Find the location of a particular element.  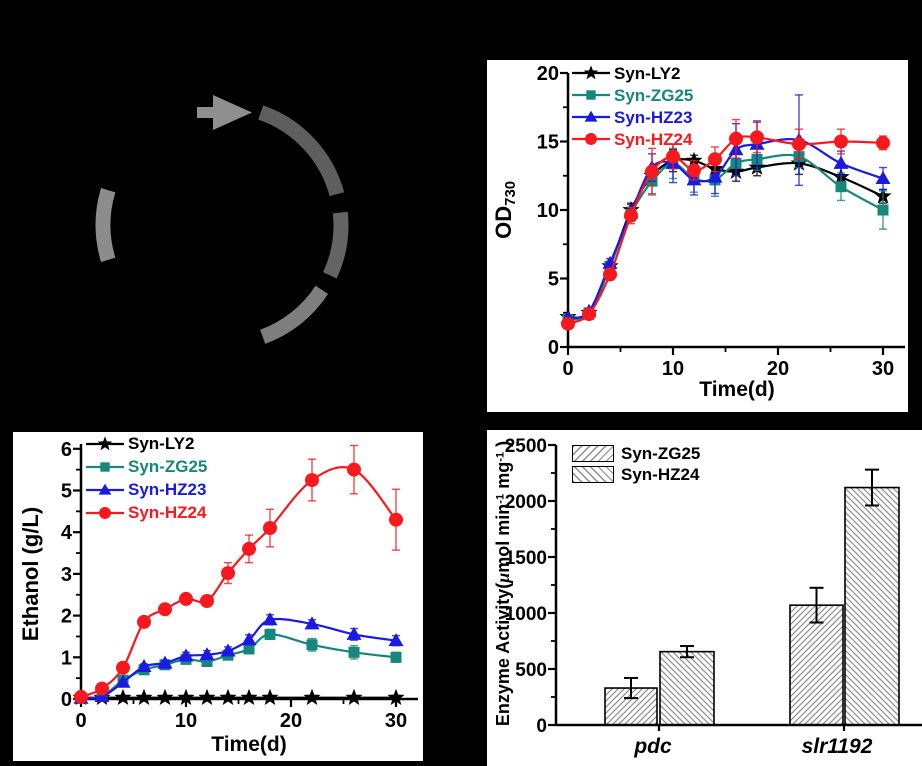

forward-hatch-swatch-icon is located at coordinates (593, 453).